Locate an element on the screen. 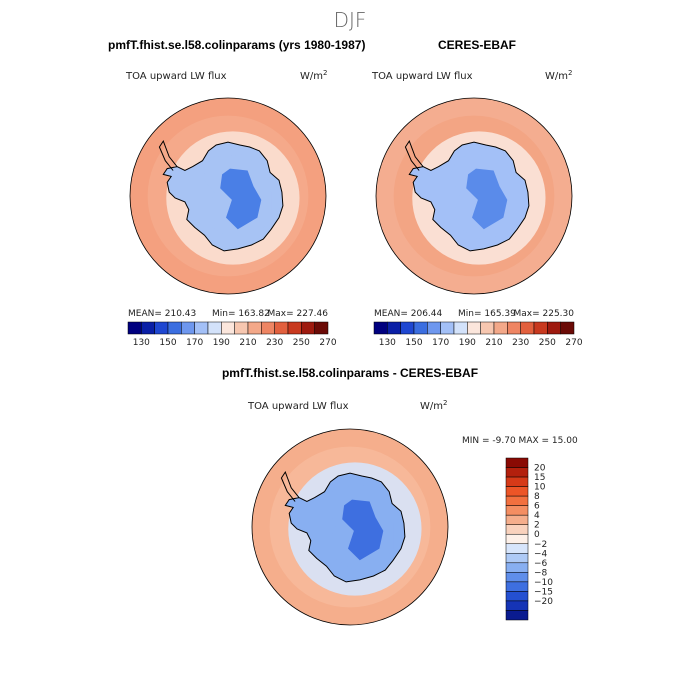 The height and width of the screenshot is (700, 700). interior-core-difference is located at coordinates (363, 530).